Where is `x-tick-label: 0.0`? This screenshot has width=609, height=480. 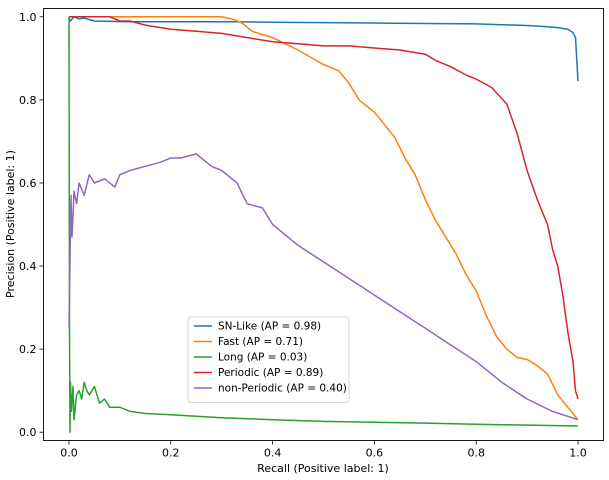
x-tick-label: 0.0 is located at coordinates (69, 453).